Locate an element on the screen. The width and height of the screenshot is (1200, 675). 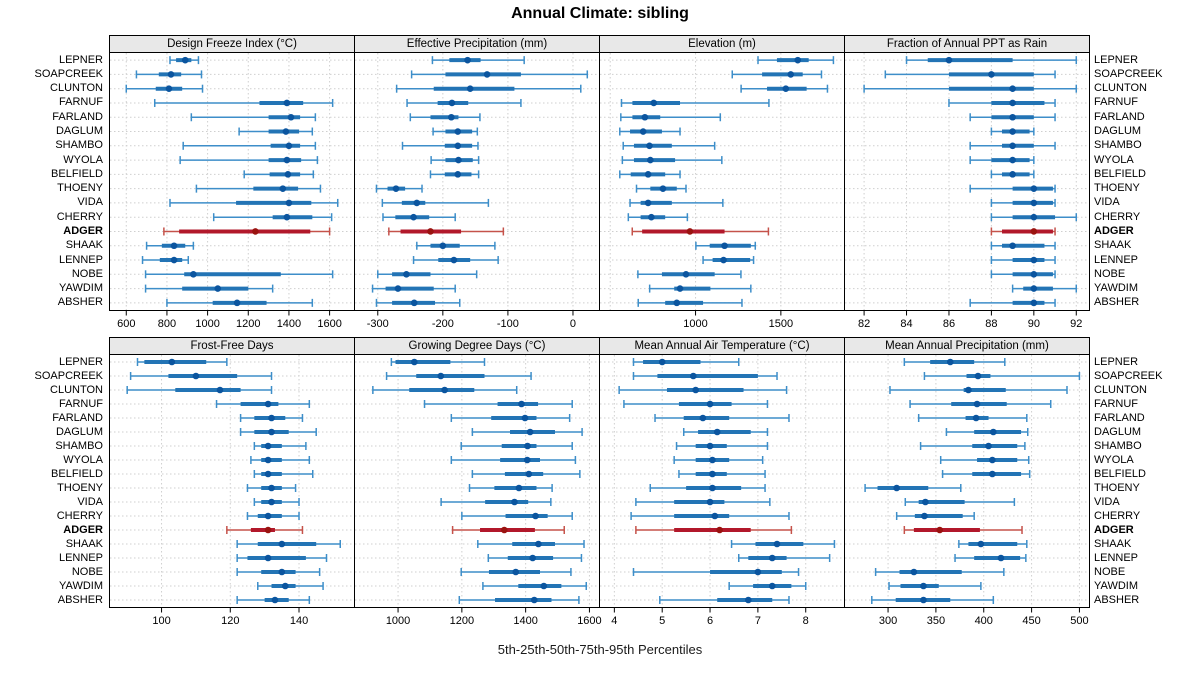
percentiles-caption: 5th-25th-50th-75th-95th Percentiles is located at coordinates (600, 649).